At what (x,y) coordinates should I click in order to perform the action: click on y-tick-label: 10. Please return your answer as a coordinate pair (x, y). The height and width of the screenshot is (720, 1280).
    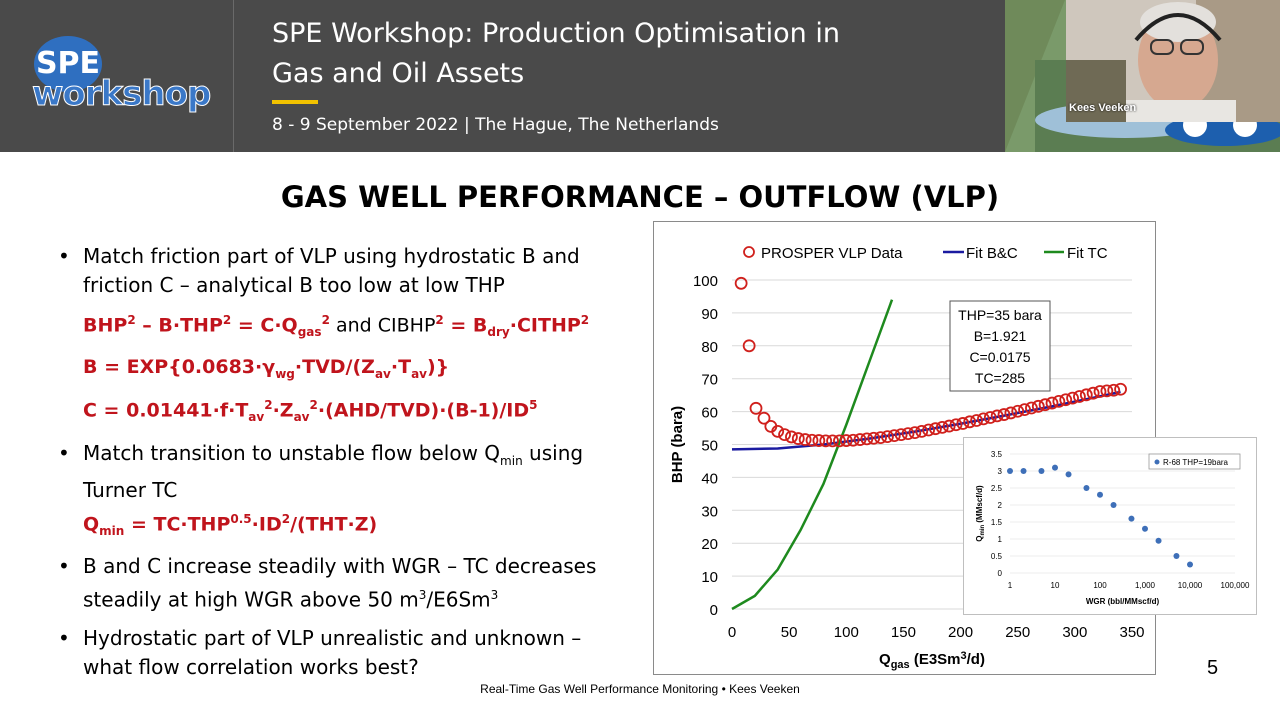
    Looking at the image, I should click on (709, 577).